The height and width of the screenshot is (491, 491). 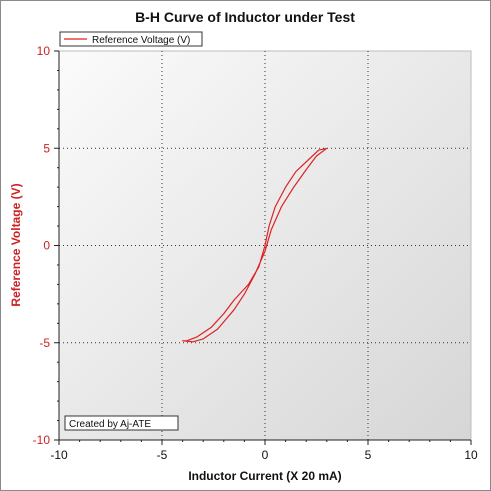 What do you see at coordinates (162, 455) in the screenshot?
I see `x-tick-label: -5` at bounding box center [162, 455].